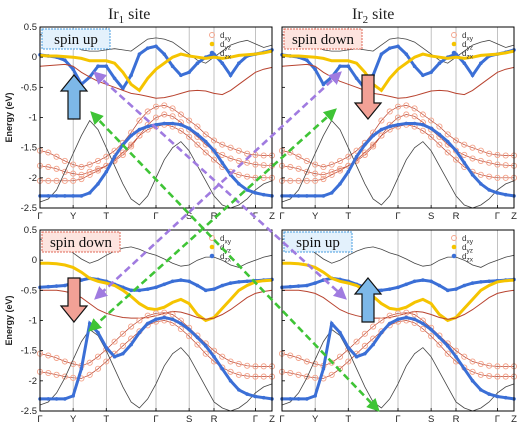  I want to click on y-axis-label: Energy (eV), so click(9, 320).